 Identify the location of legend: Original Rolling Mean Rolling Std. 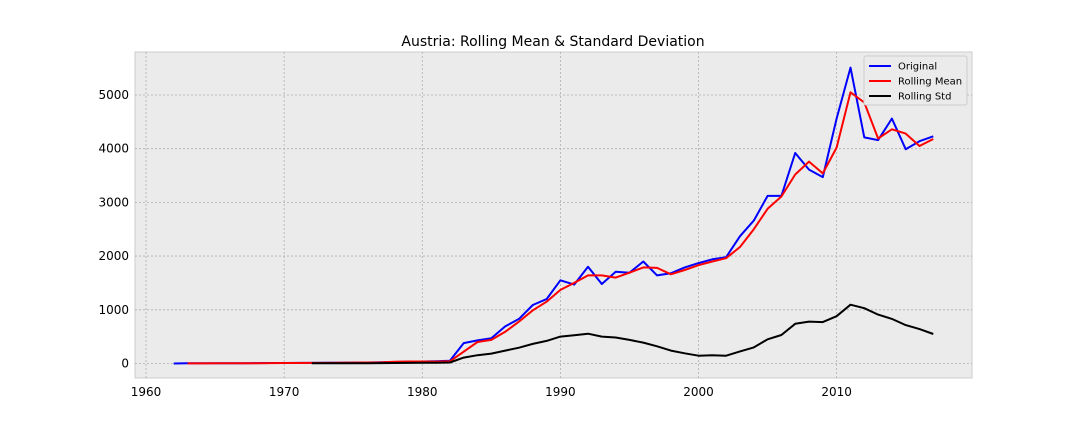
(915, 80).